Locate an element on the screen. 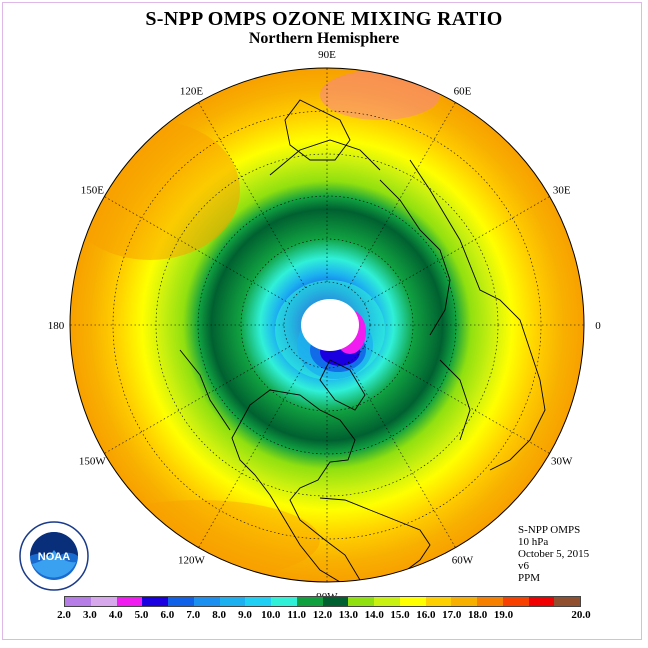 The width and height of the screenshot is (648, 648). longitude-label: 60E is located at coordinates (463, 91).